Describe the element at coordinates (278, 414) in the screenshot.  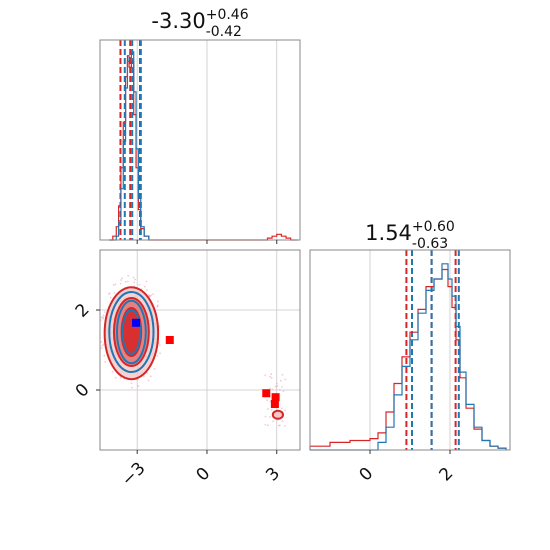
I see `red-contour-tail` at that location.